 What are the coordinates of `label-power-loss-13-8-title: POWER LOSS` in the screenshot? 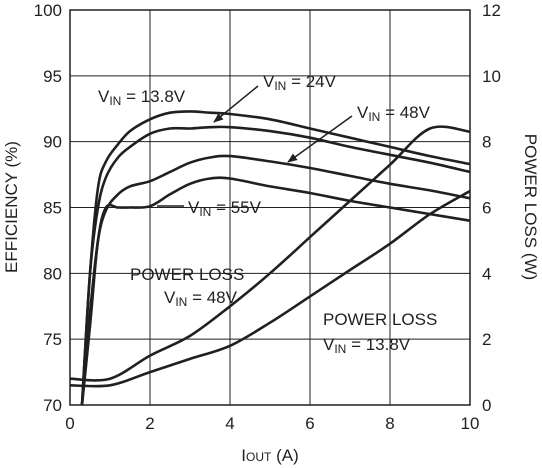 It's located at (380, 319).